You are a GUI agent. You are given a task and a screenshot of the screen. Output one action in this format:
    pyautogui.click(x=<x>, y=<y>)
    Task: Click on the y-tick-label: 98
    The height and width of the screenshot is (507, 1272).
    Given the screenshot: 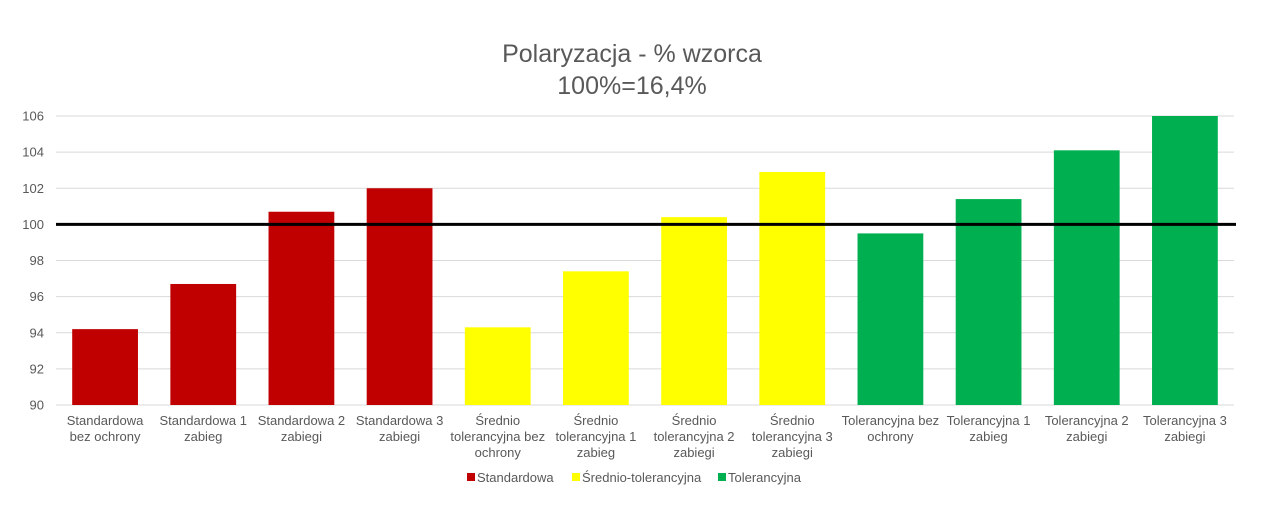 What is the action you would take?
    pyautogui.click(x=37, y=260)
    